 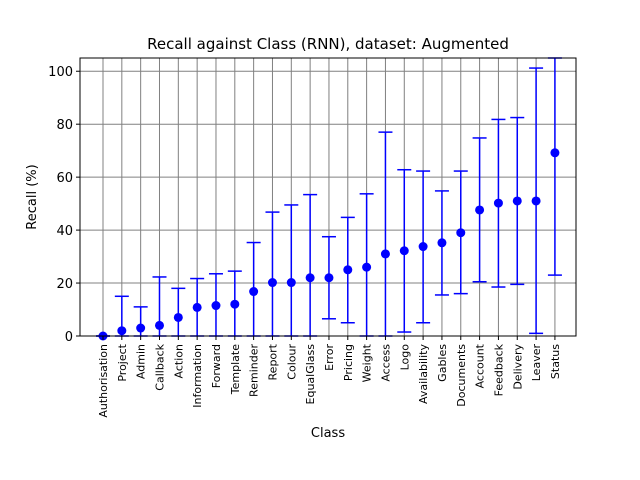 I want to click on x-tick-label: Feedback, so click(x=498, y=369).